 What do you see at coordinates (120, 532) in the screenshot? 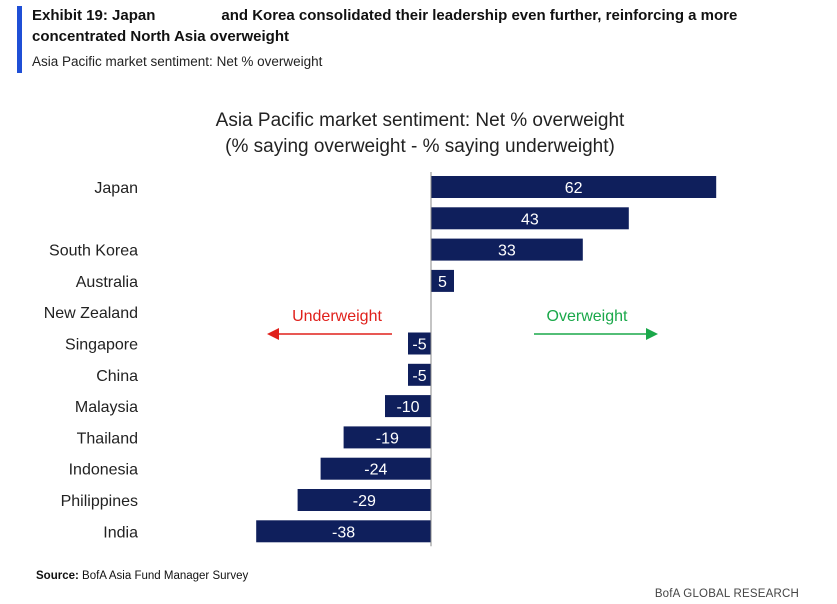
I see `category-label: India` at bounding box center [120, 532].